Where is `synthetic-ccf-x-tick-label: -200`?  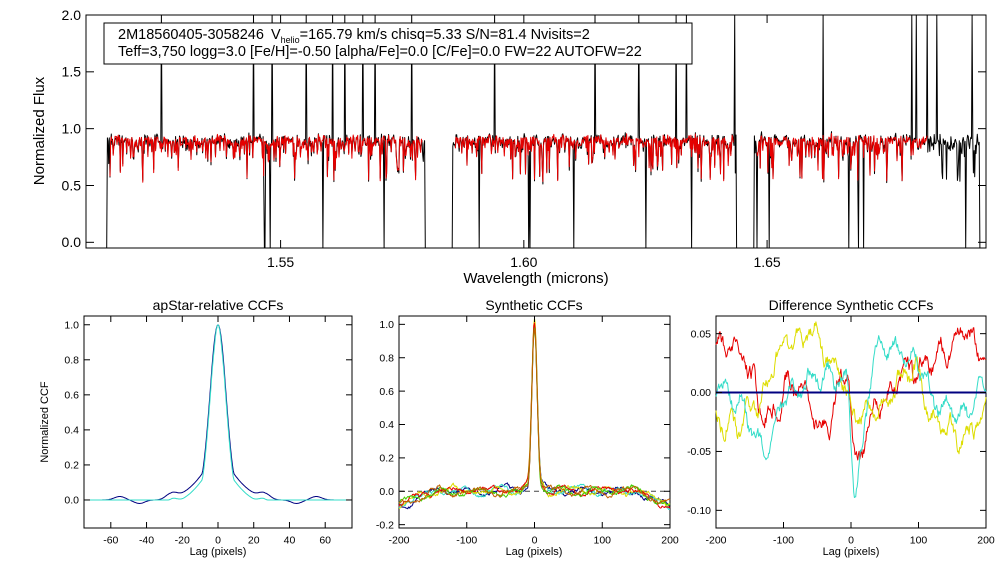
synthetic-ccf-x-tick-label: -200 is located at coordinates (398, 541).